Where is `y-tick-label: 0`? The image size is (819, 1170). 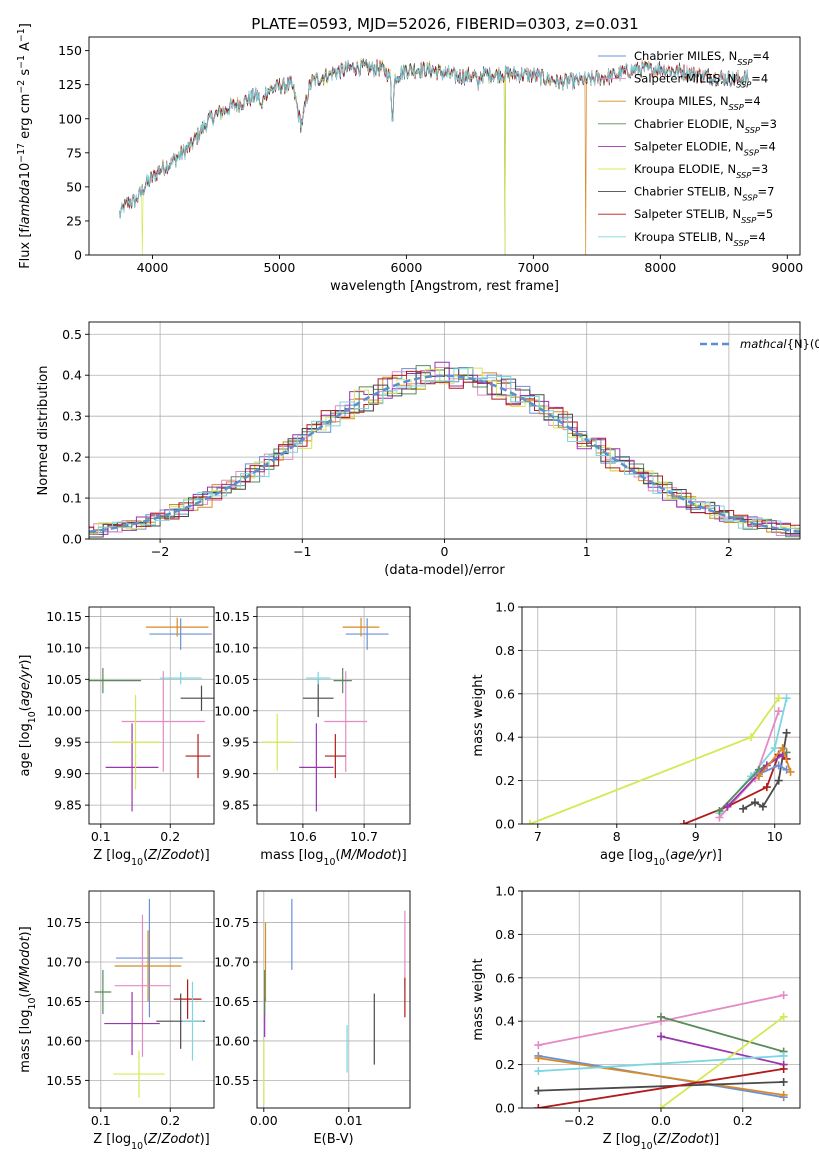
y-tick-label: 0 is located at coordinates (78, 255).